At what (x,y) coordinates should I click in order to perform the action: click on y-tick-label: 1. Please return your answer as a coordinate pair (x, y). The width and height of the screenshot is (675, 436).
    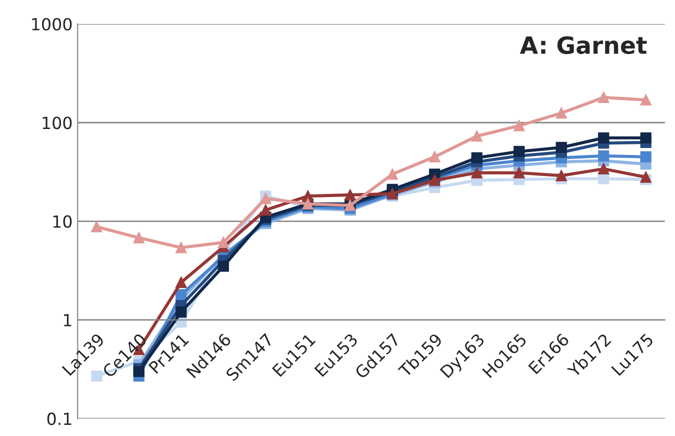
    Looking at the image, I should click on (68, 320).